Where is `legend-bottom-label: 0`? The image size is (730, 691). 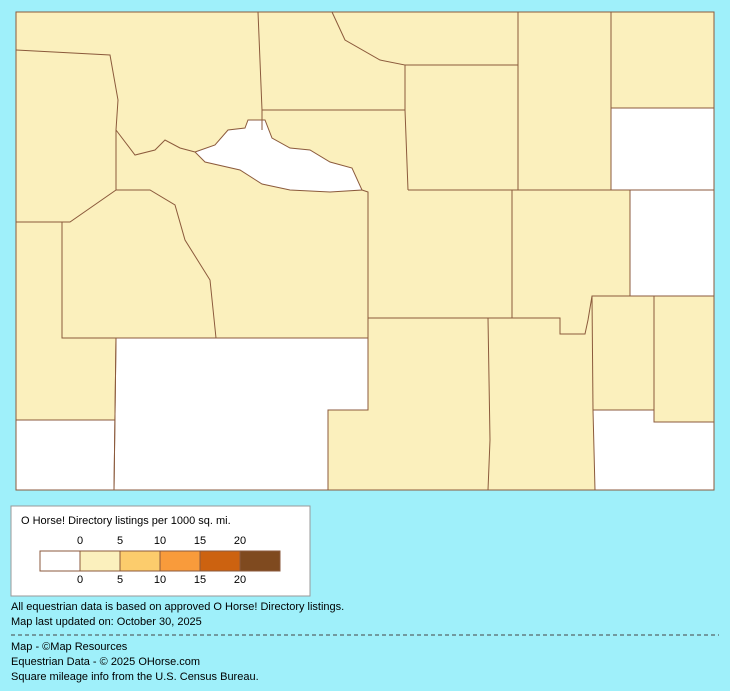 legend-bottom-label: 0 is located at coordinates (80, 580).